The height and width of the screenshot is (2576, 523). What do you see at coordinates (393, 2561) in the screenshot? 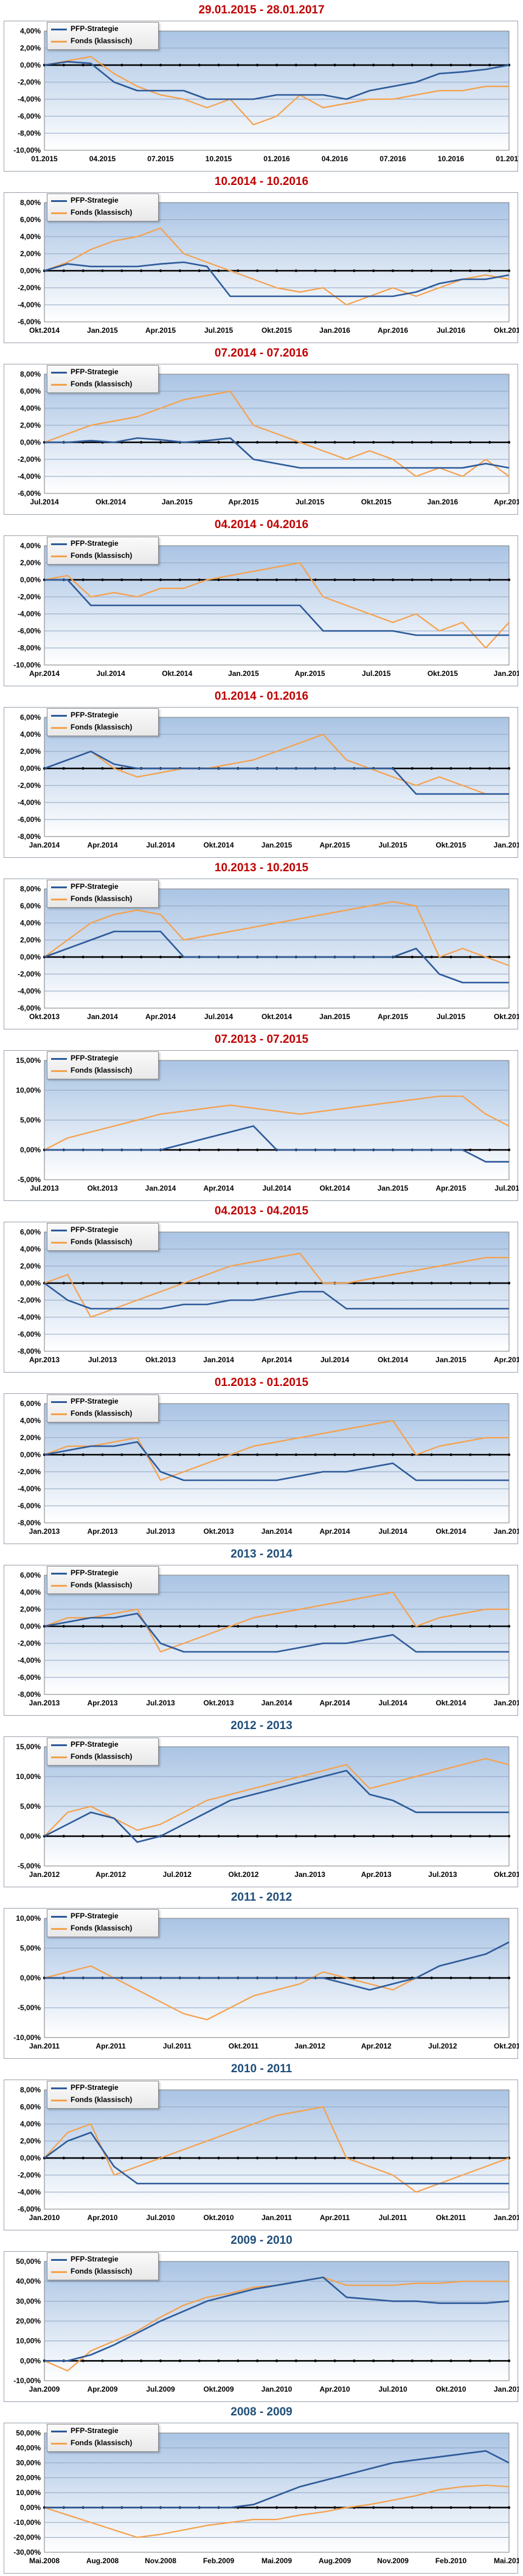
I see `x-tick-label: Nov.2009` at bounding box center [393, 2561].